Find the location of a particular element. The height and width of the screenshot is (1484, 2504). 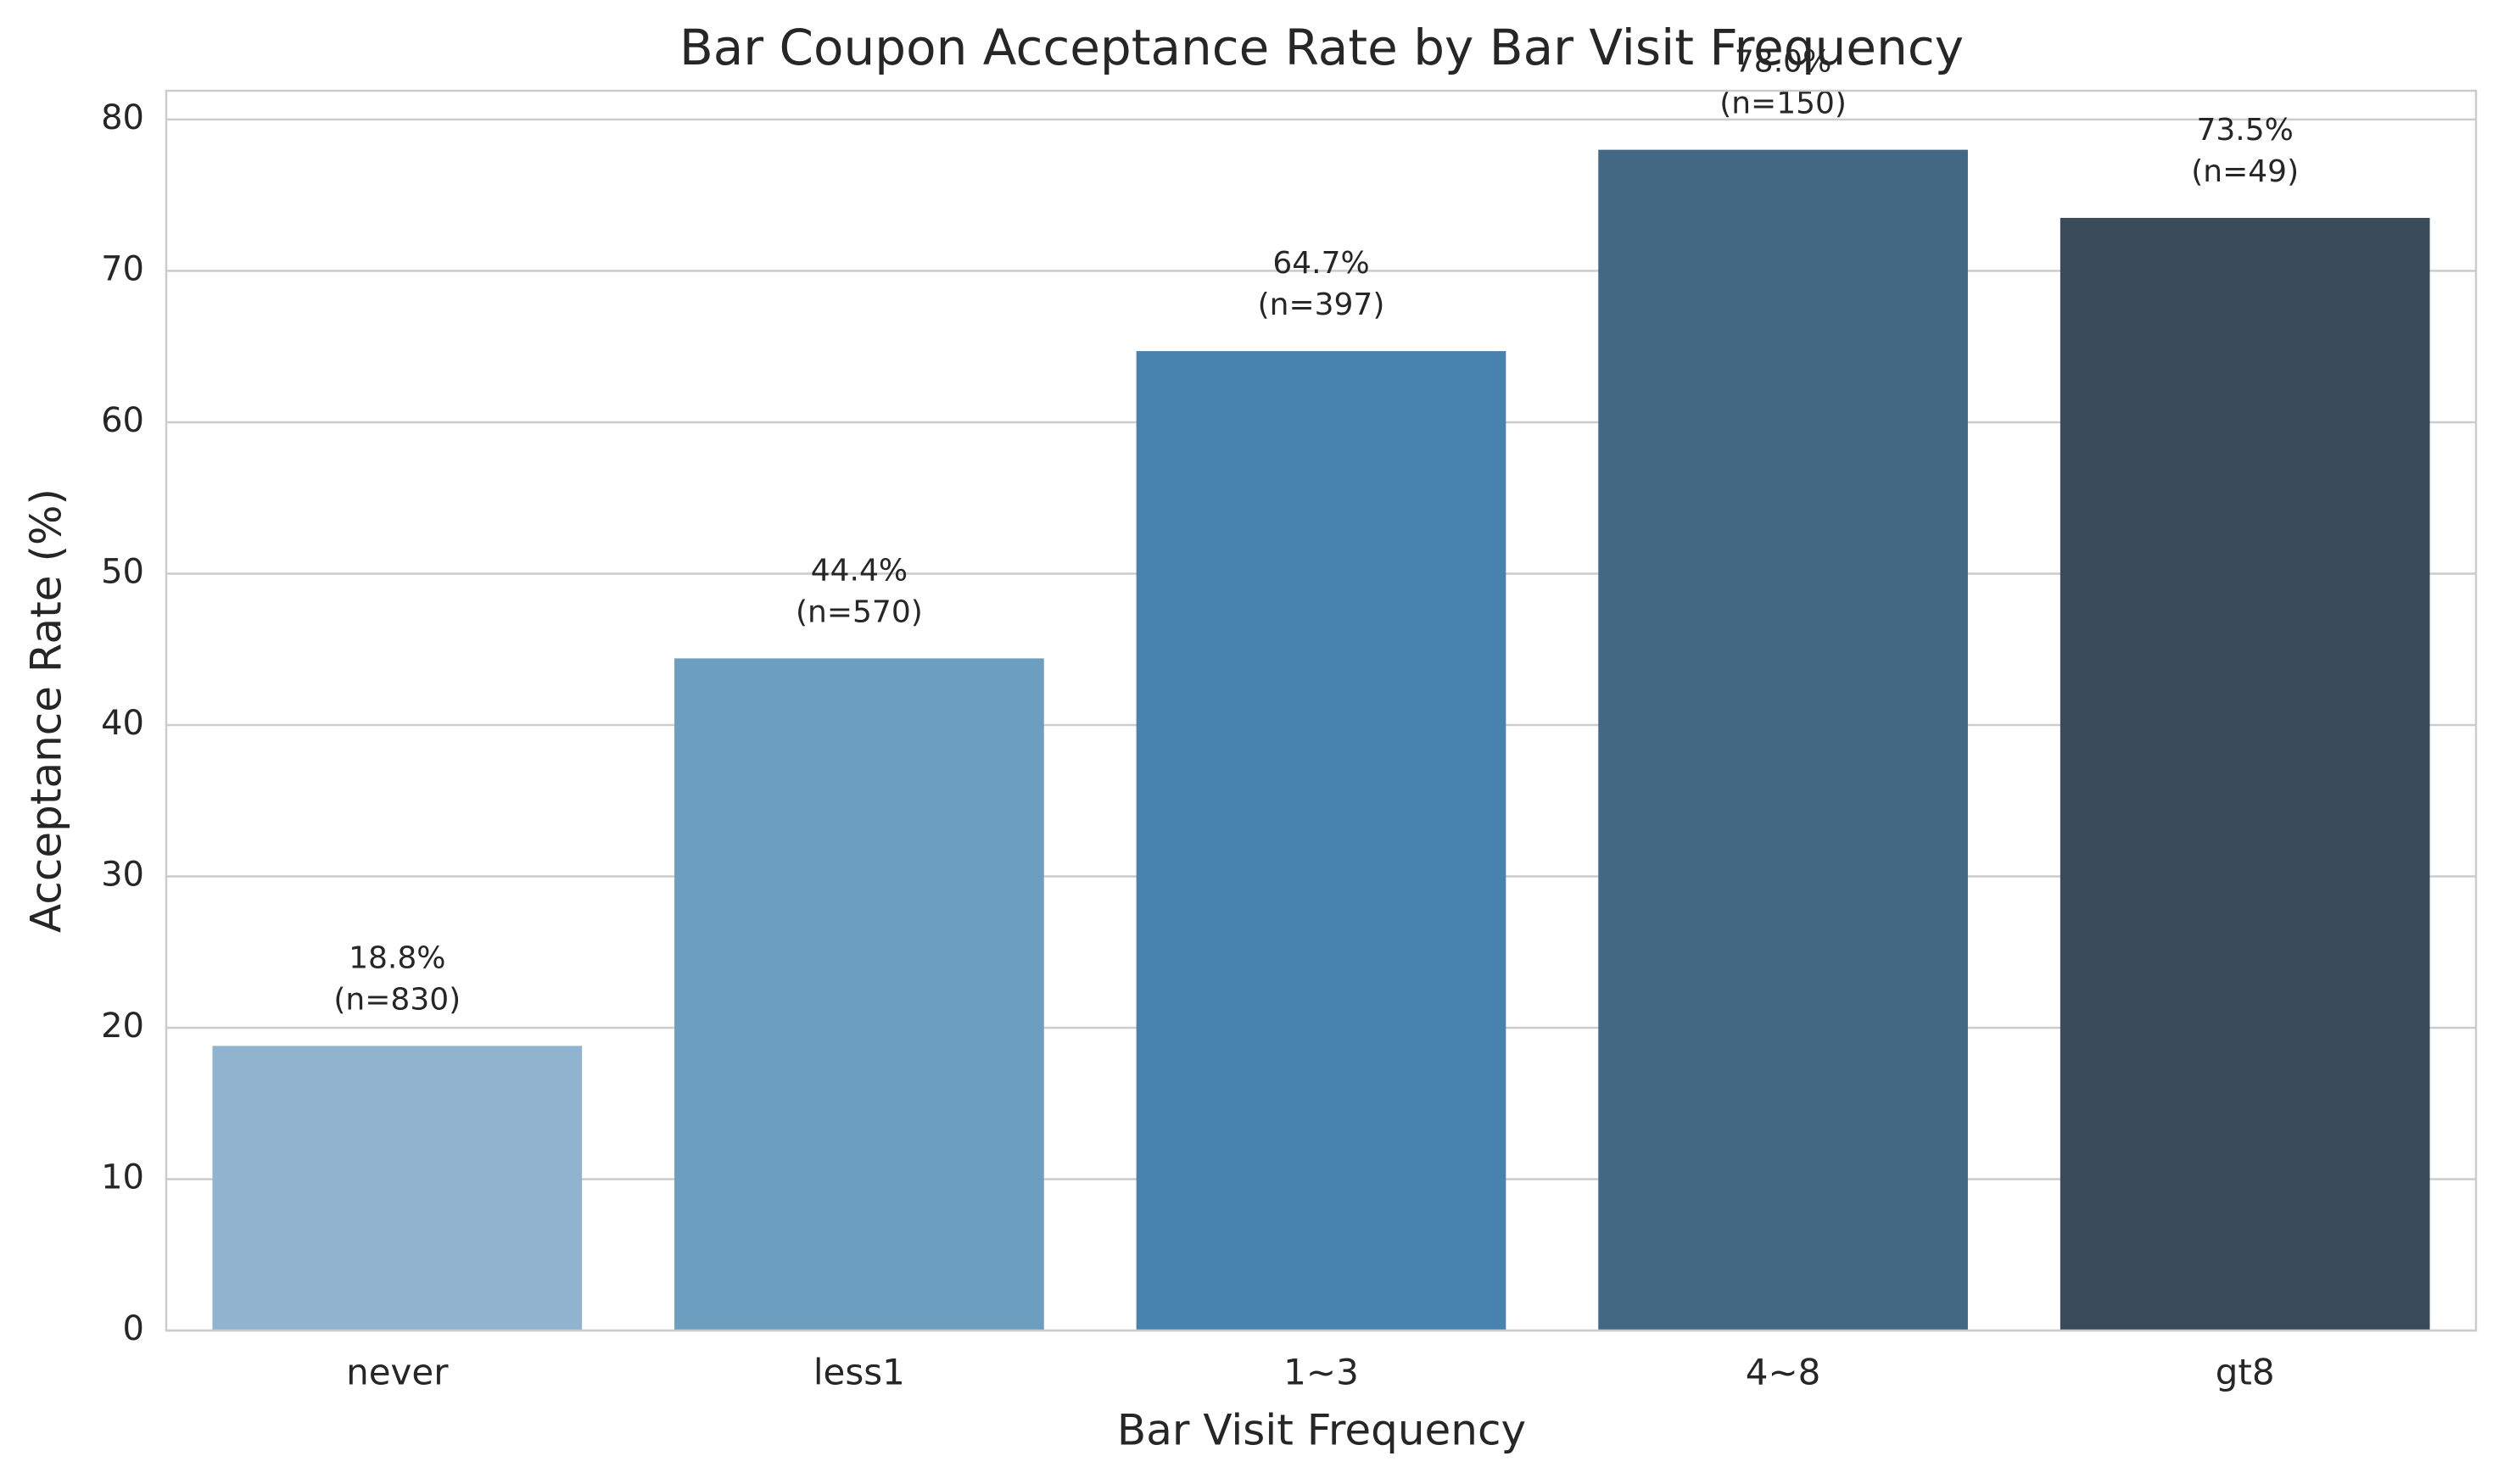

sample-size-label: (n=830) is located at coordinates (397, 999).